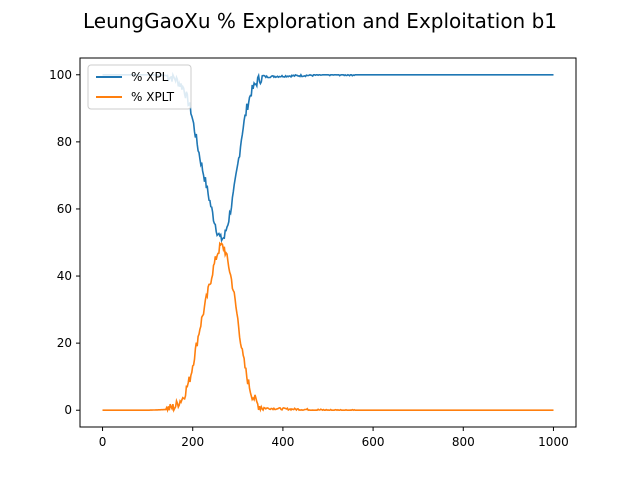 The width and height of the screenshot is (640, 480). What do you see at coordinates (463, 442) in the screenshot?
I see `x-tick-label: 800` at bounding box center [463, 442].